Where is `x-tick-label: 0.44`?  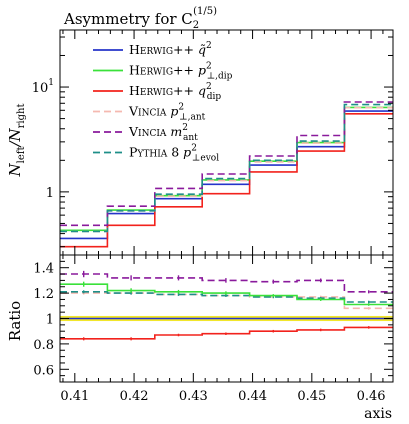 x-tick-label: 0.44 is located at coordinates (252, 396).